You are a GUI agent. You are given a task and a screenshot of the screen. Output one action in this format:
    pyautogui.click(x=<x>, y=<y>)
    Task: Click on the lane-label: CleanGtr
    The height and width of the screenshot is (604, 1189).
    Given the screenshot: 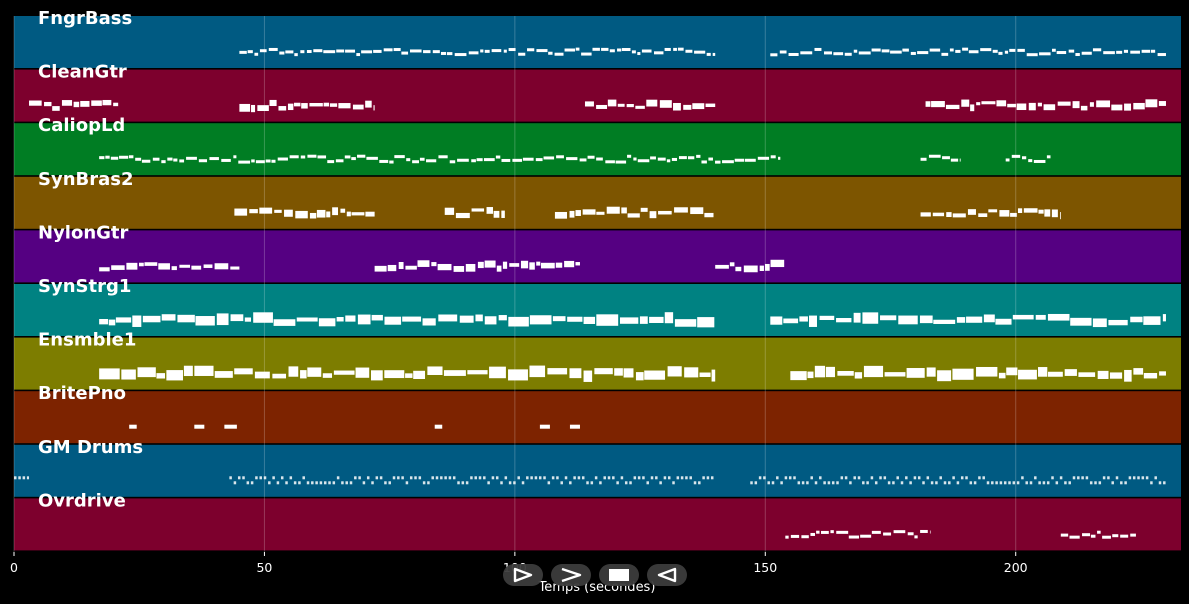 What is the action you would take?
    pyautogui.click(x=82, y=72)
    